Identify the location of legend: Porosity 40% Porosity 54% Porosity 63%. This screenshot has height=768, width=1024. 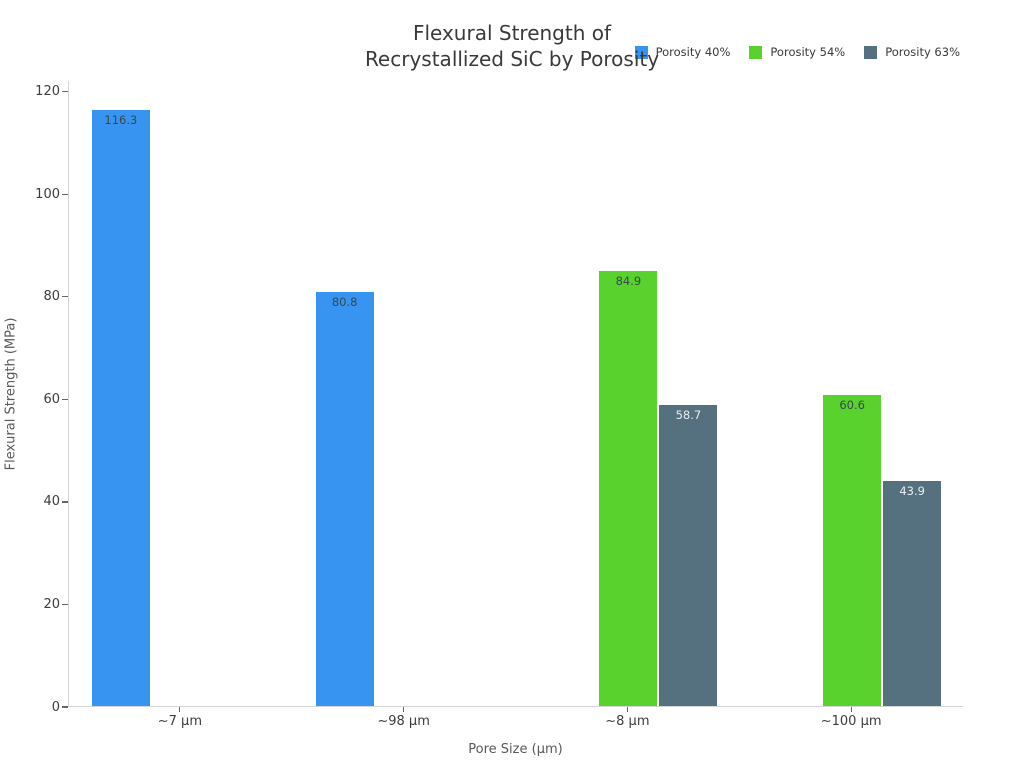
(797, 52).